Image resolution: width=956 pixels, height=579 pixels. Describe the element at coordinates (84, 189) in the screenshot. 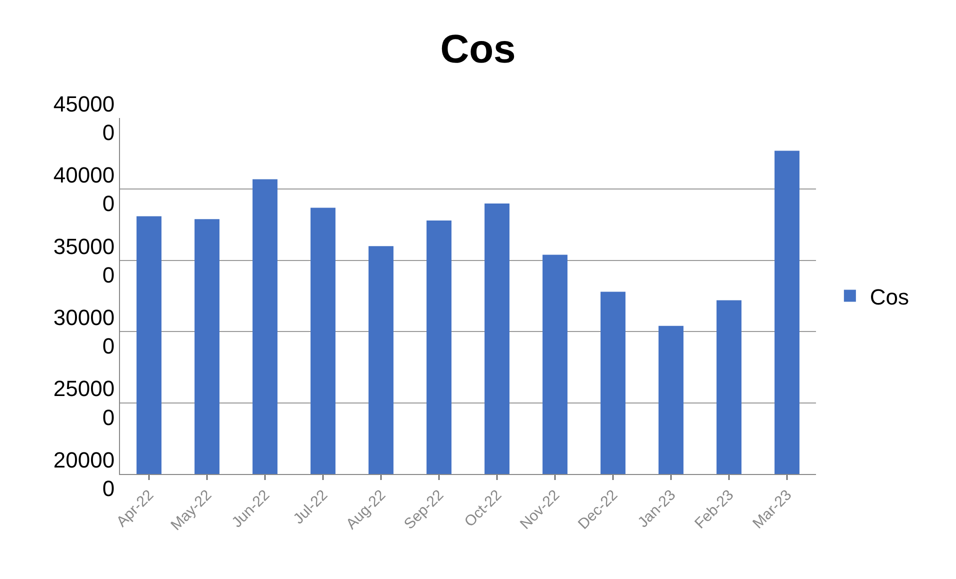

I see `y-tick-label: 40000 0` at that location.